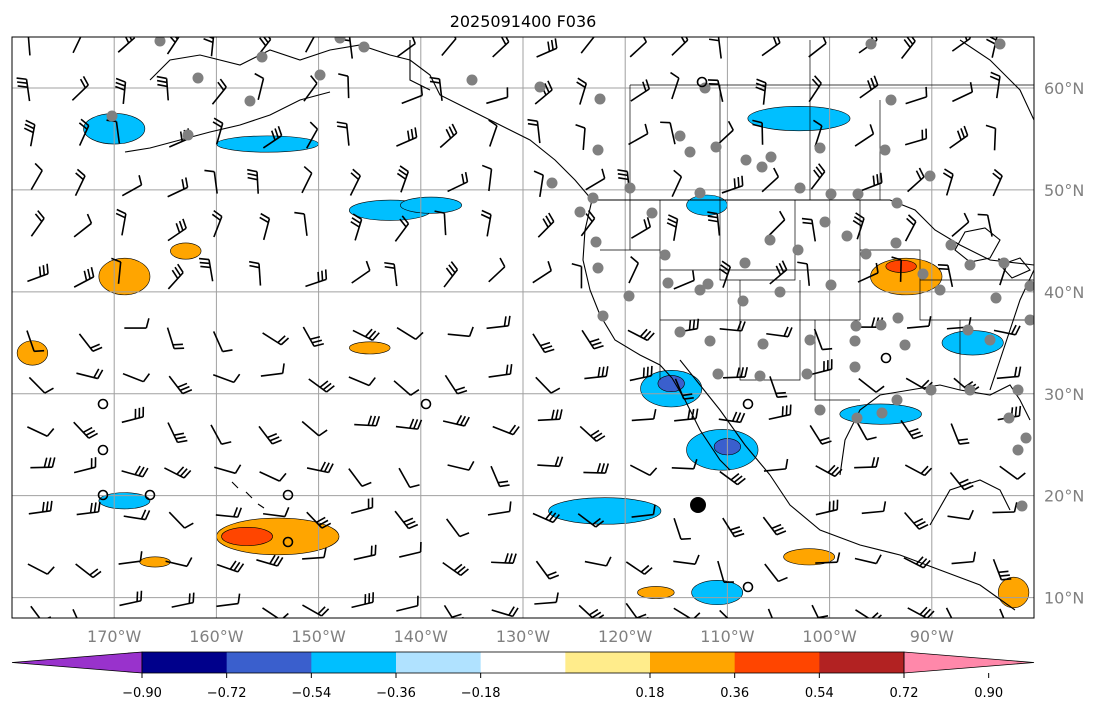 This screenshot has width=1105, height=712. Describe the element at coordinates (227, 693) in the screenshot. I see `colorbar-tick-label: −0.72` at that location.